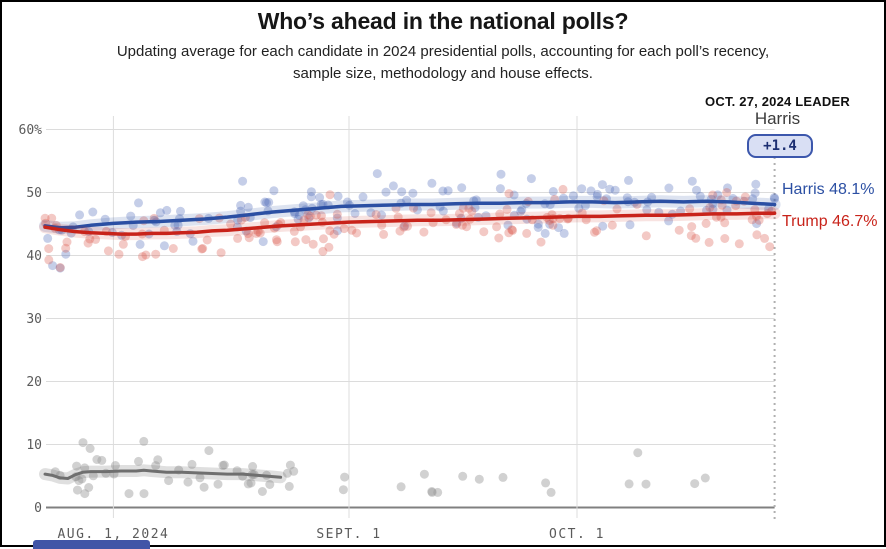 The image size is (886, 549). I want to click on y-axis-tick-label: 10, so click(34, 445).